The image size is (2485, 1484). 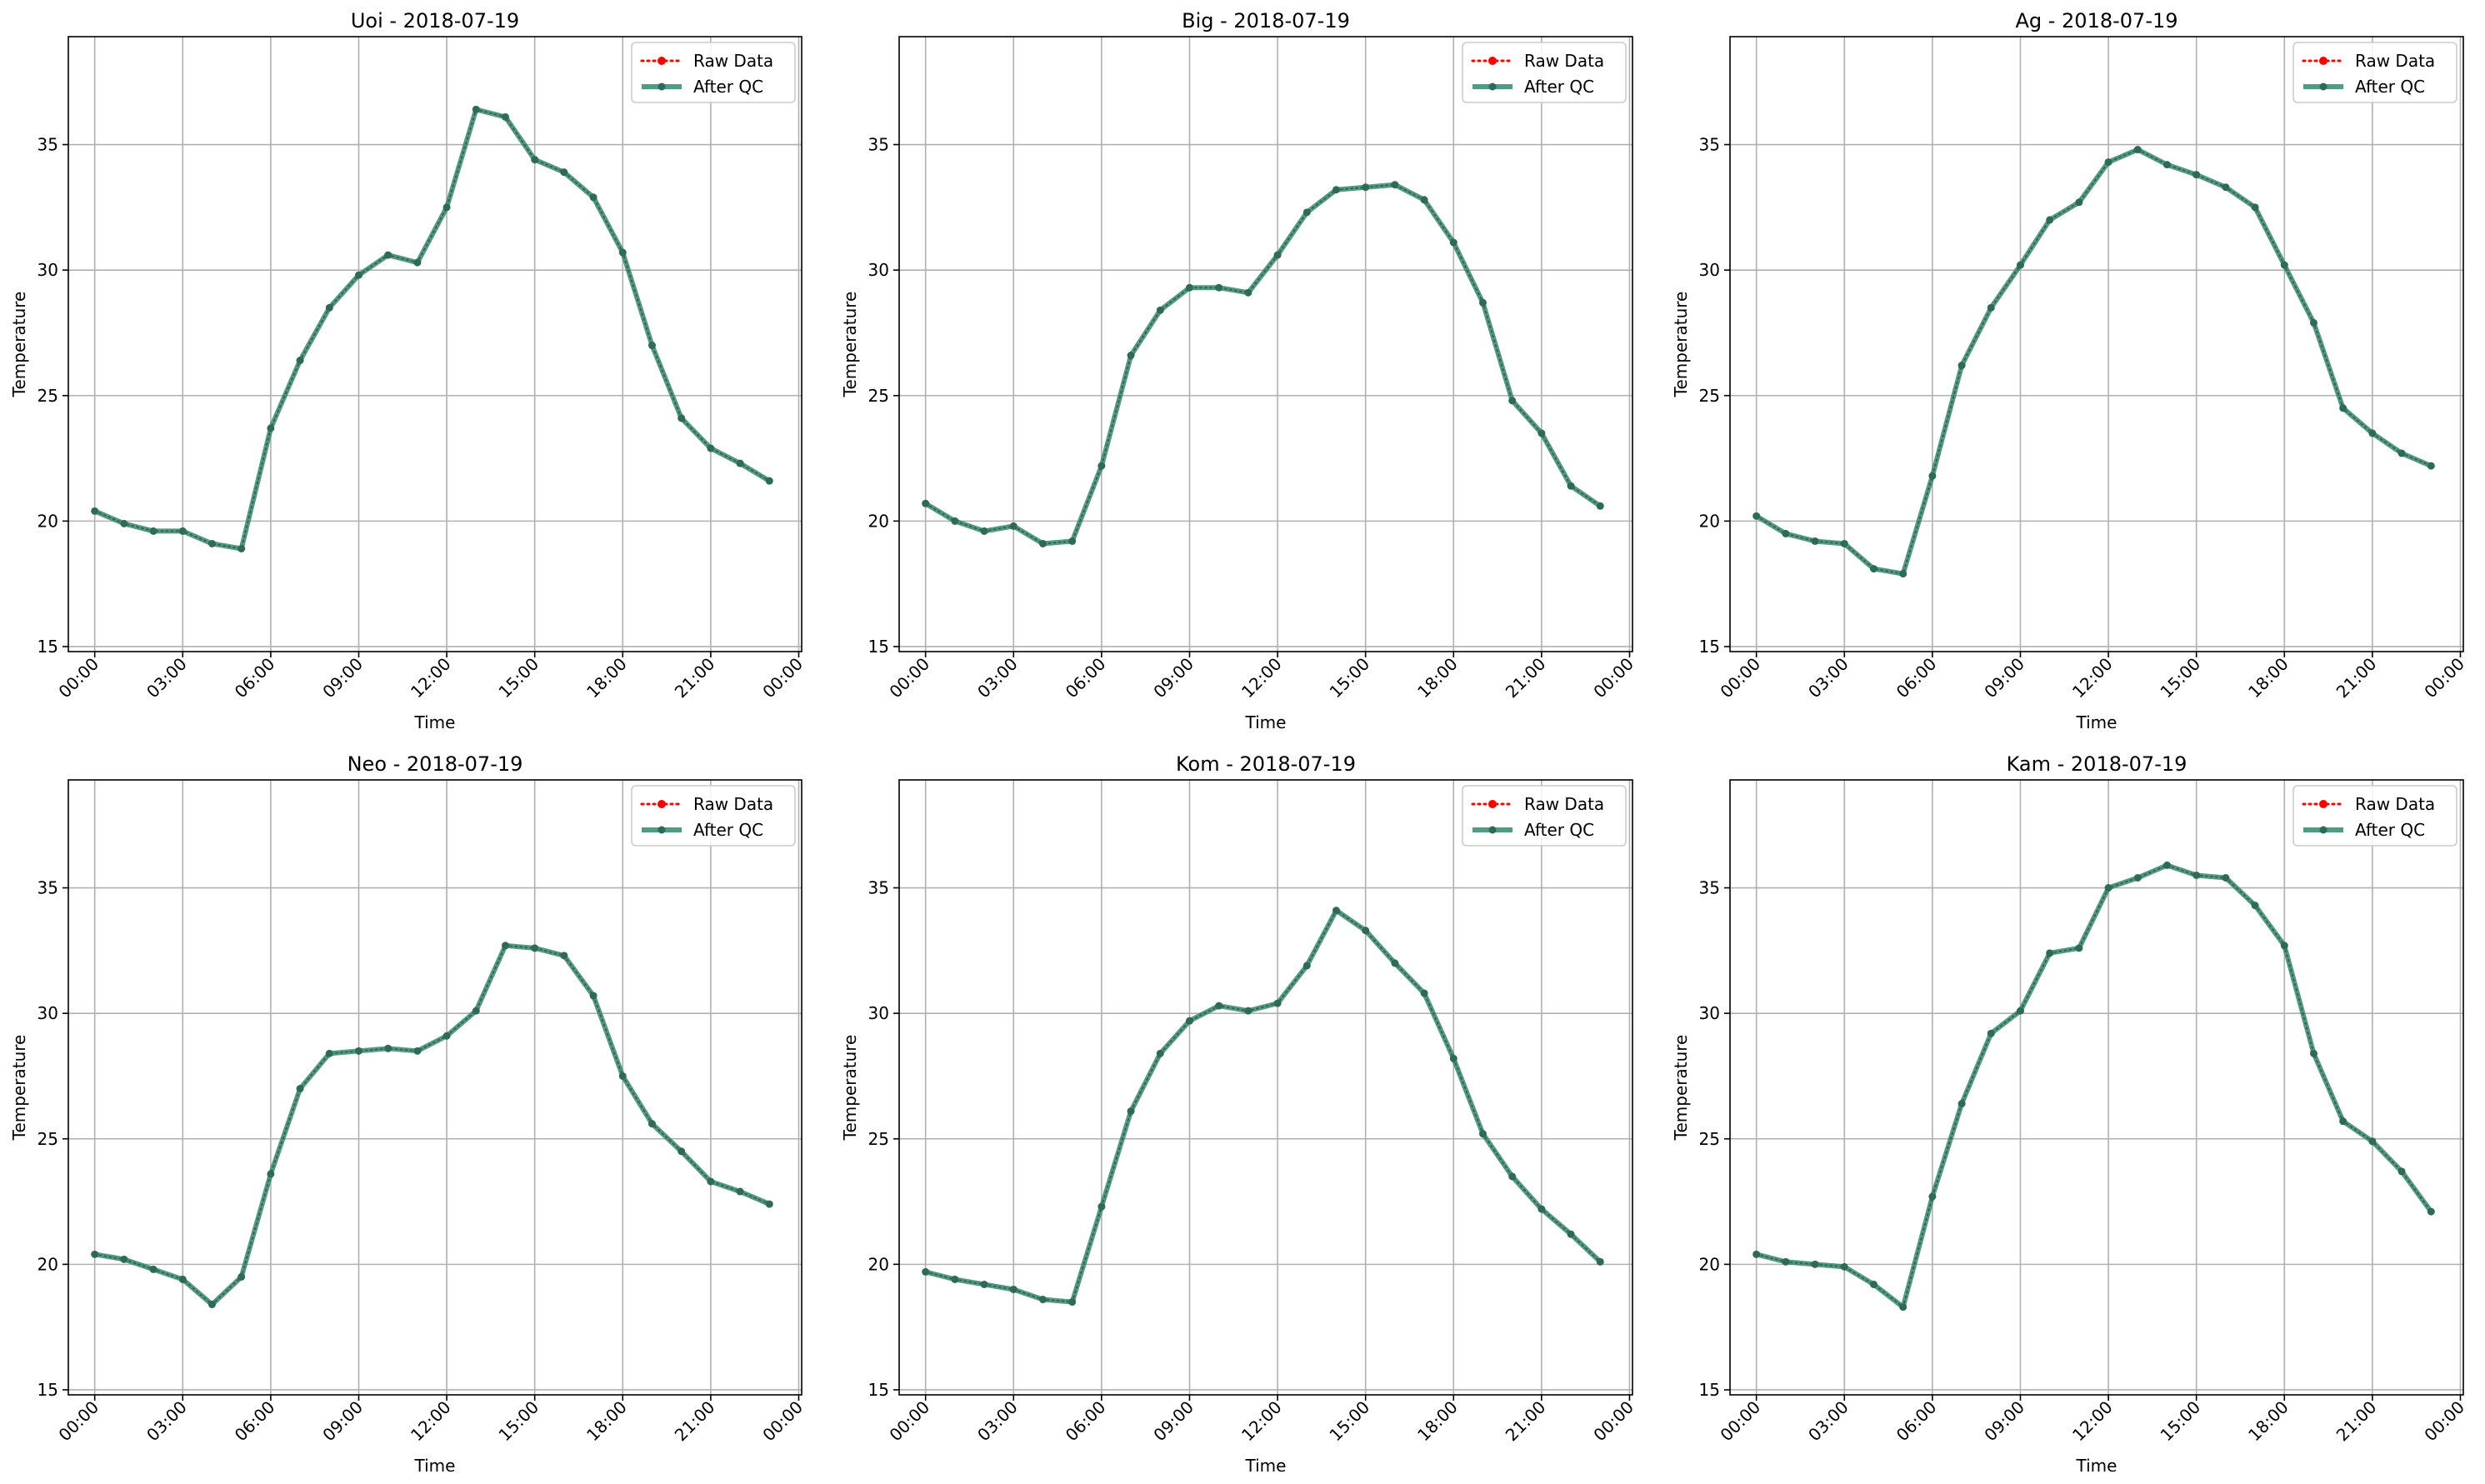 I want to click on legend-marker-raw-data, so click(x=662, y=61).